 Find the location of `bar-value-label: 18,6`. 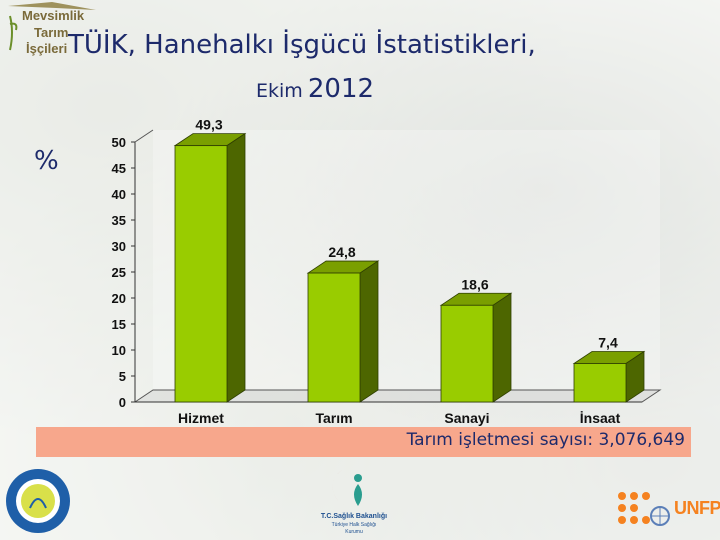

bar-value-label: 18,6 is located at coordinates (474, 284).